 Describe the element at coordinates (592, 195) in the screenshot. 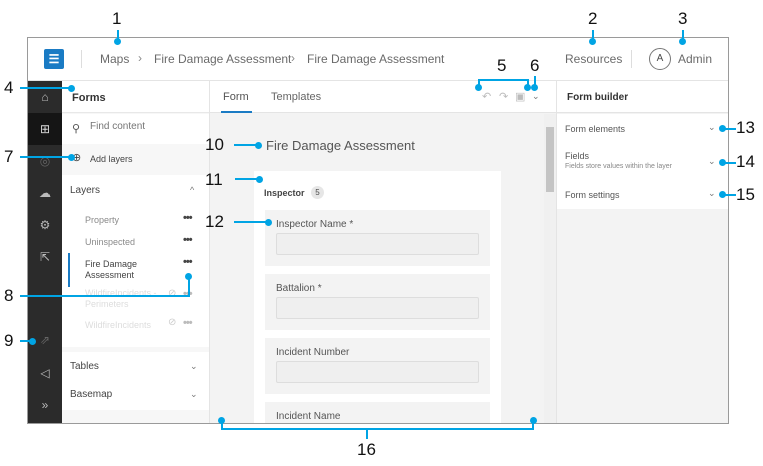

I see `section-form-settings: Form settings` at that location.